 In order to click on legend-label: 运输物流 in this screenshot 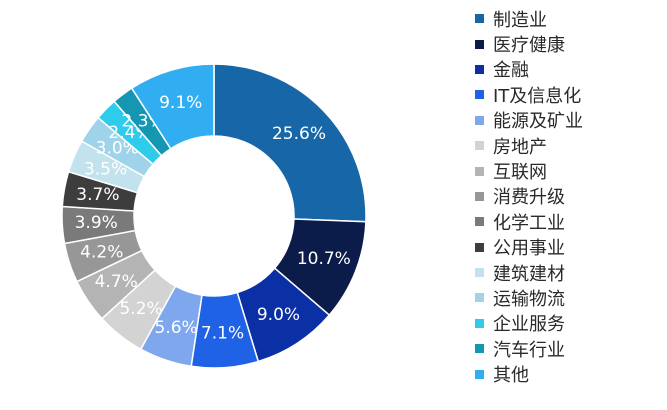, I will do `click(529, 299)`.